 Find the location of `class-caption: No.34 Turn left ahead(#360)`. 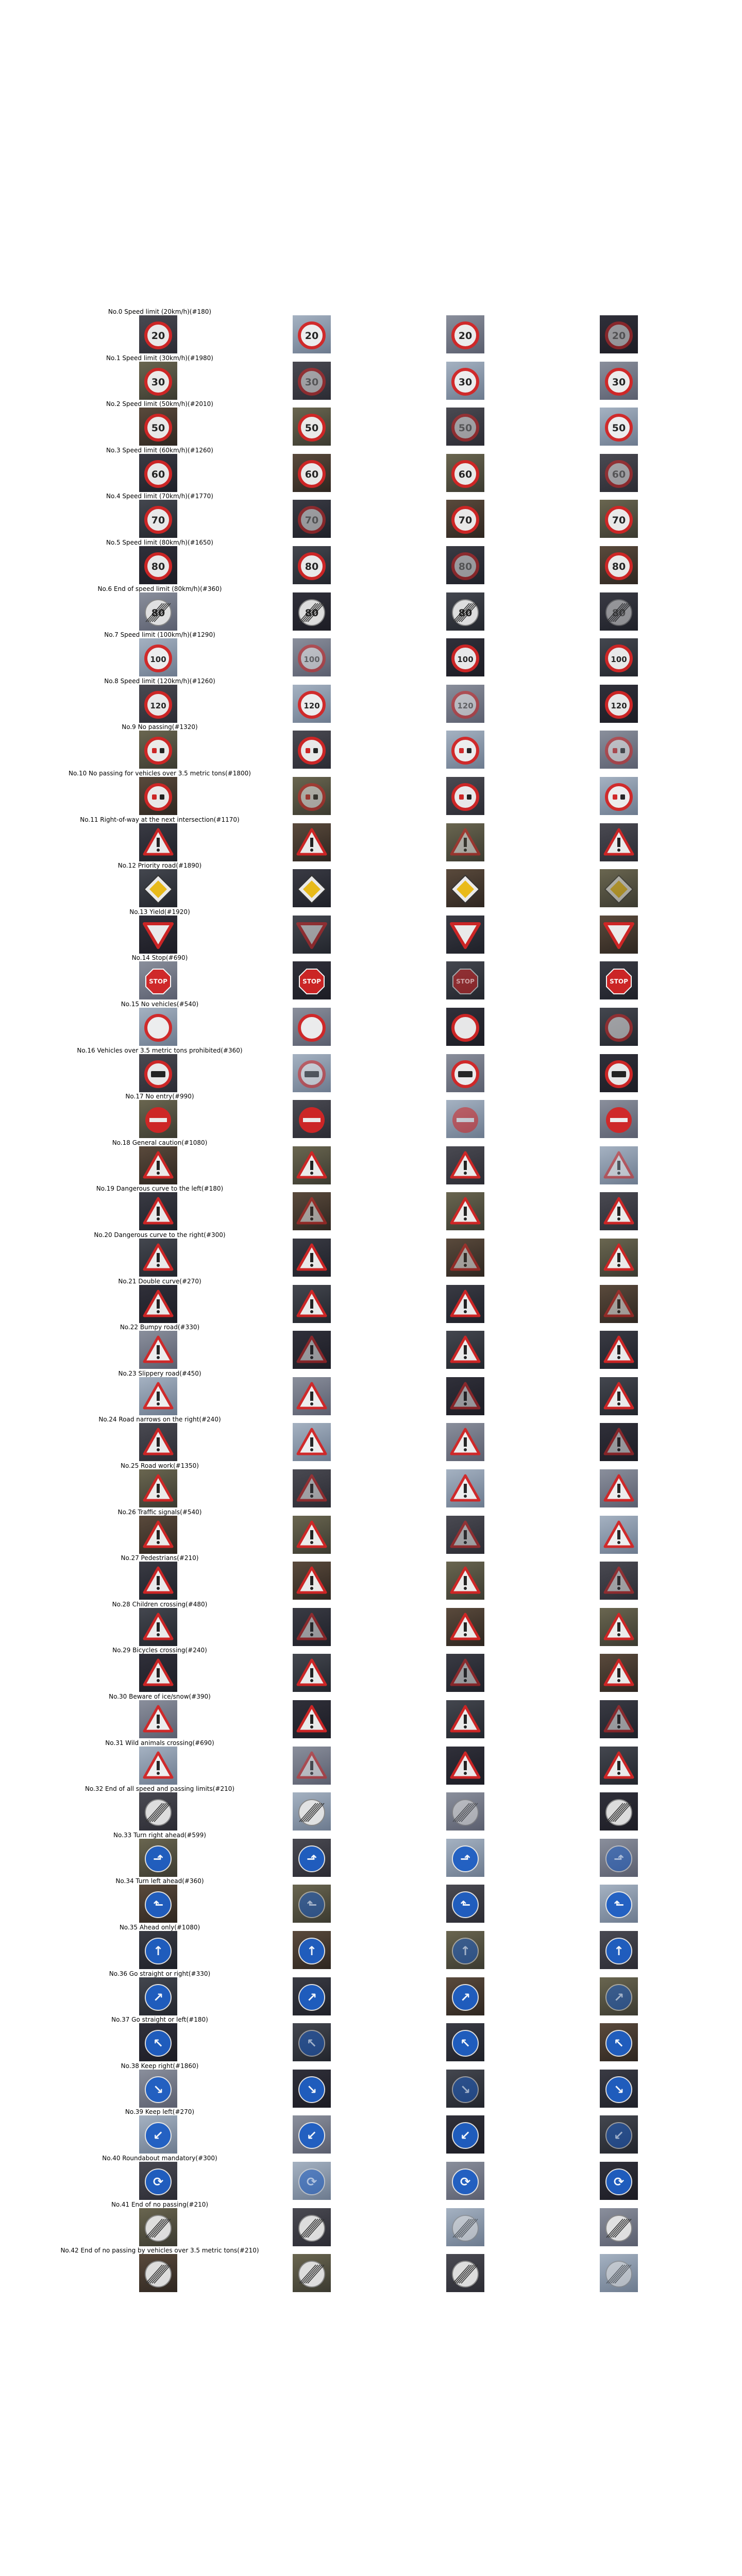

class-caption: No.34 Turn left ahead(#360) is located at coordinates (159, 1881).